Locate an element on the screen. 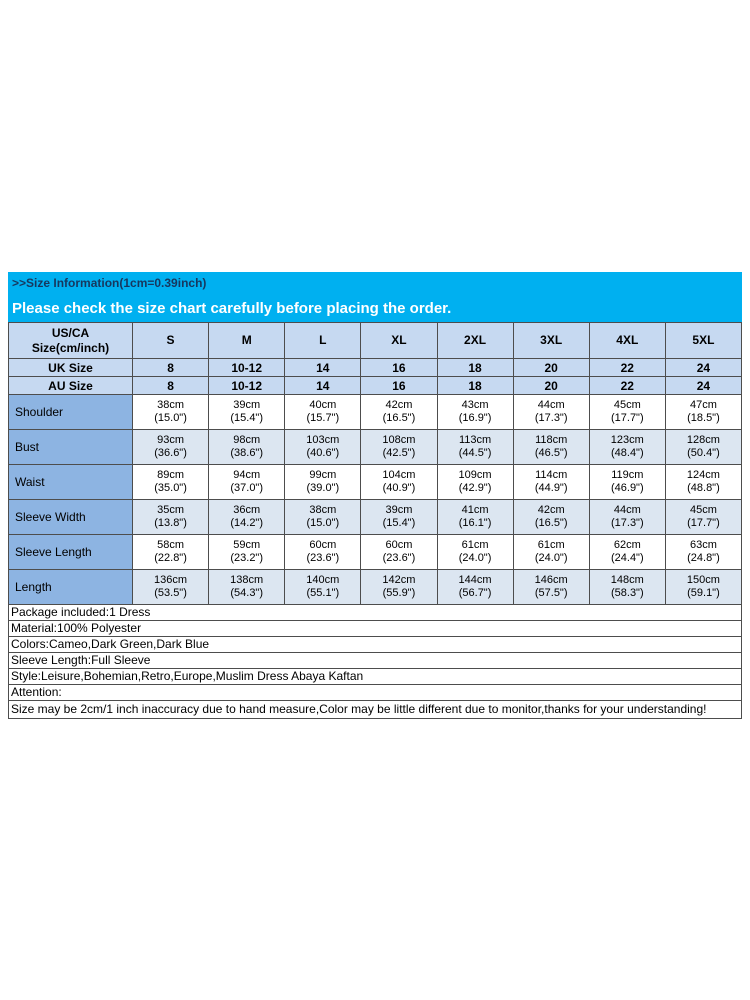  size-col-header: XL is located at coordinates (399, 340).